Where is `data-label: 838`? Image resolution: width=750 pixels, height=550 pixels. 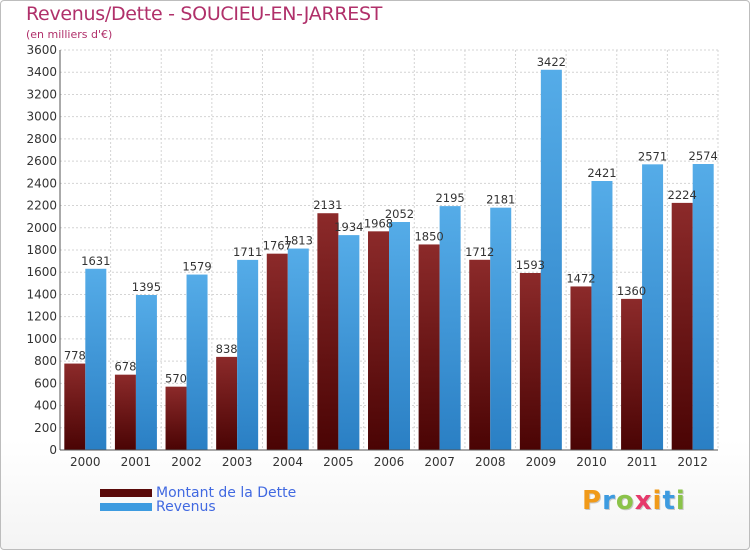
data-label: 838 is located at coordinates (227, 349).